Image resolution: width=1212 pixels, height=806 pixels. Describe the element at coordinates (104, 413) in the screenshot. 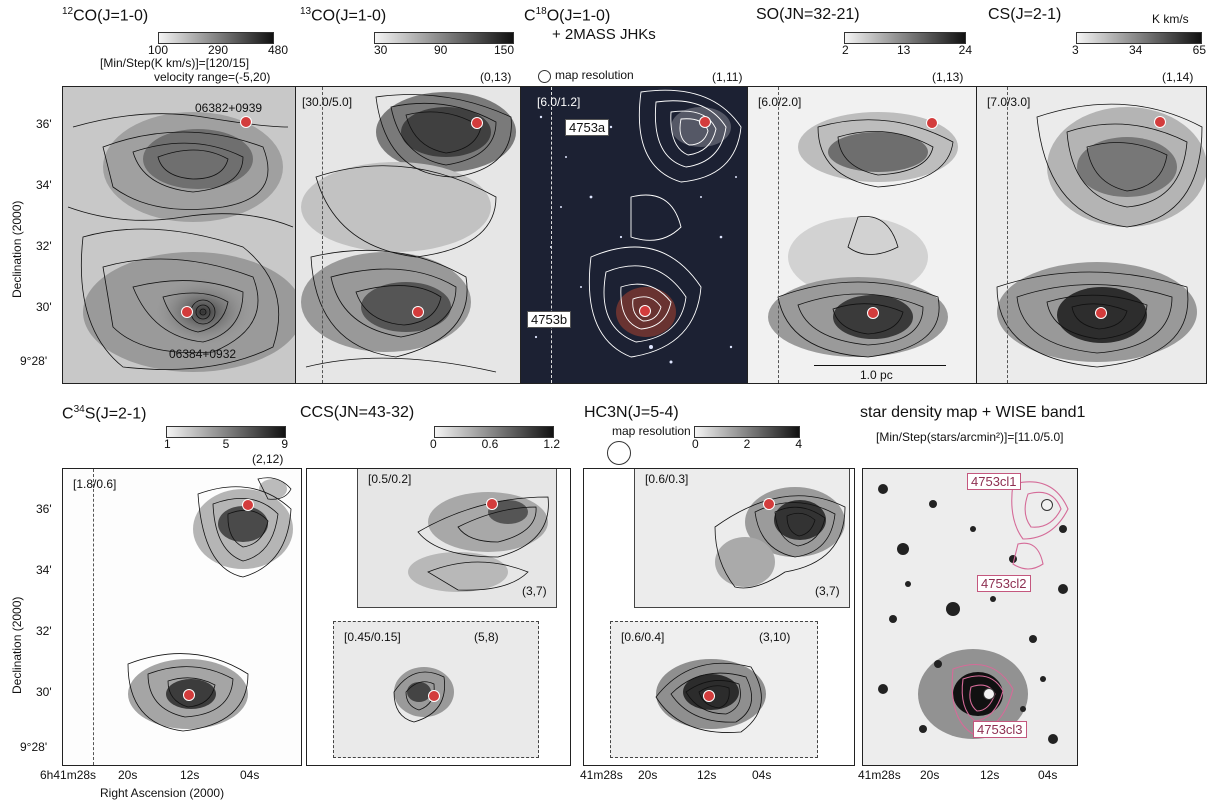

I see `panel6-title: C34S(J=2-1)` at that location.